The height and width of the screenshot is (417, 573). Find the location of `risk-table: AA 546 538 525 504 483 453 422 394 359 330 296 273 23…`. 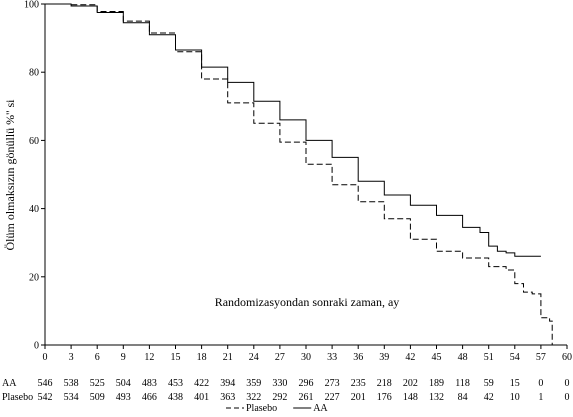

risk-table: AA 546 538 525 504 483 453 422 394 359 330 296 273 23… is located at coordinates (286, 390).